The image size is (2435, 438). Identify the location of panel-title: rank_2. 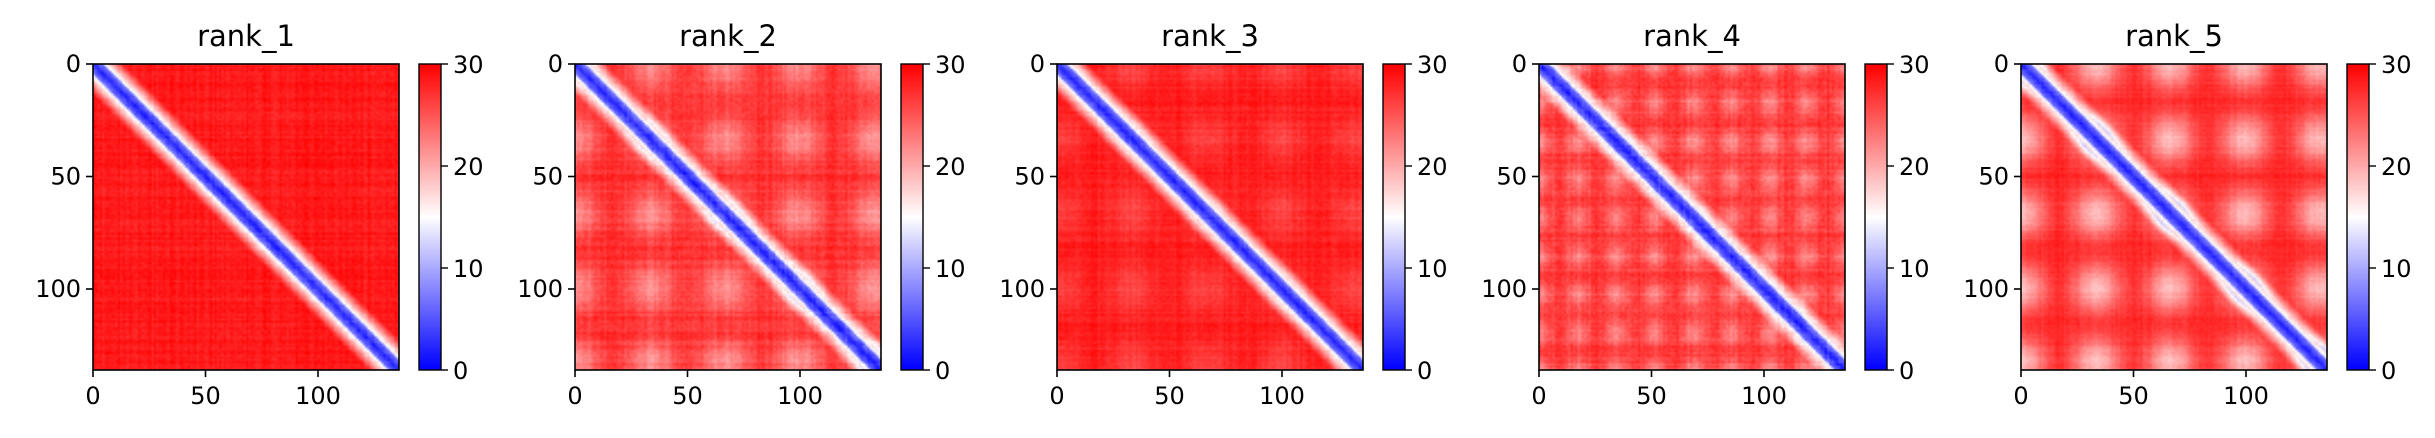
(728, 36).